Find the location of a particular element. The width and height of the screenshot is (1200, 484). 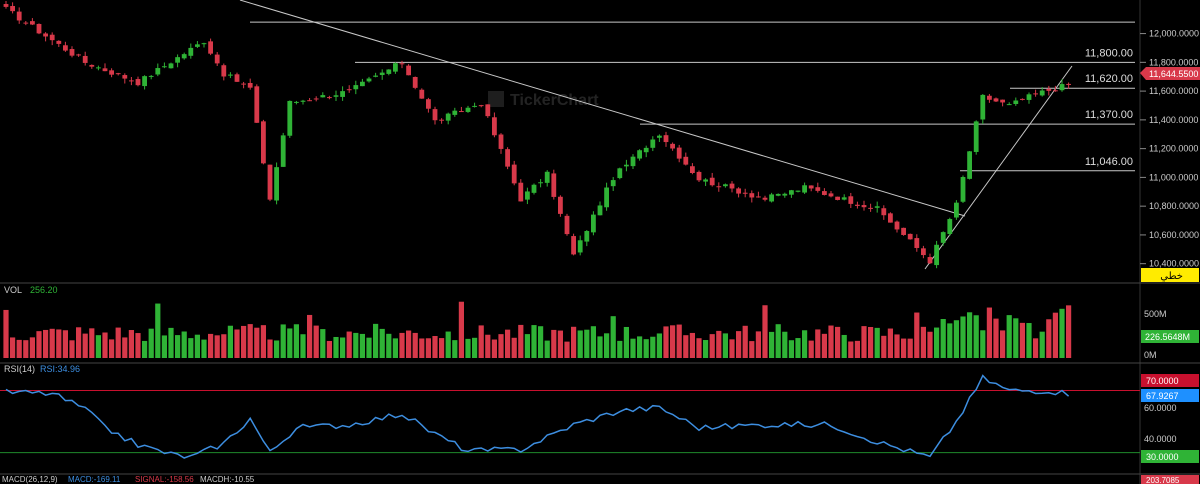

watermark-text: TickerChart is located at coordinates (554, 100).